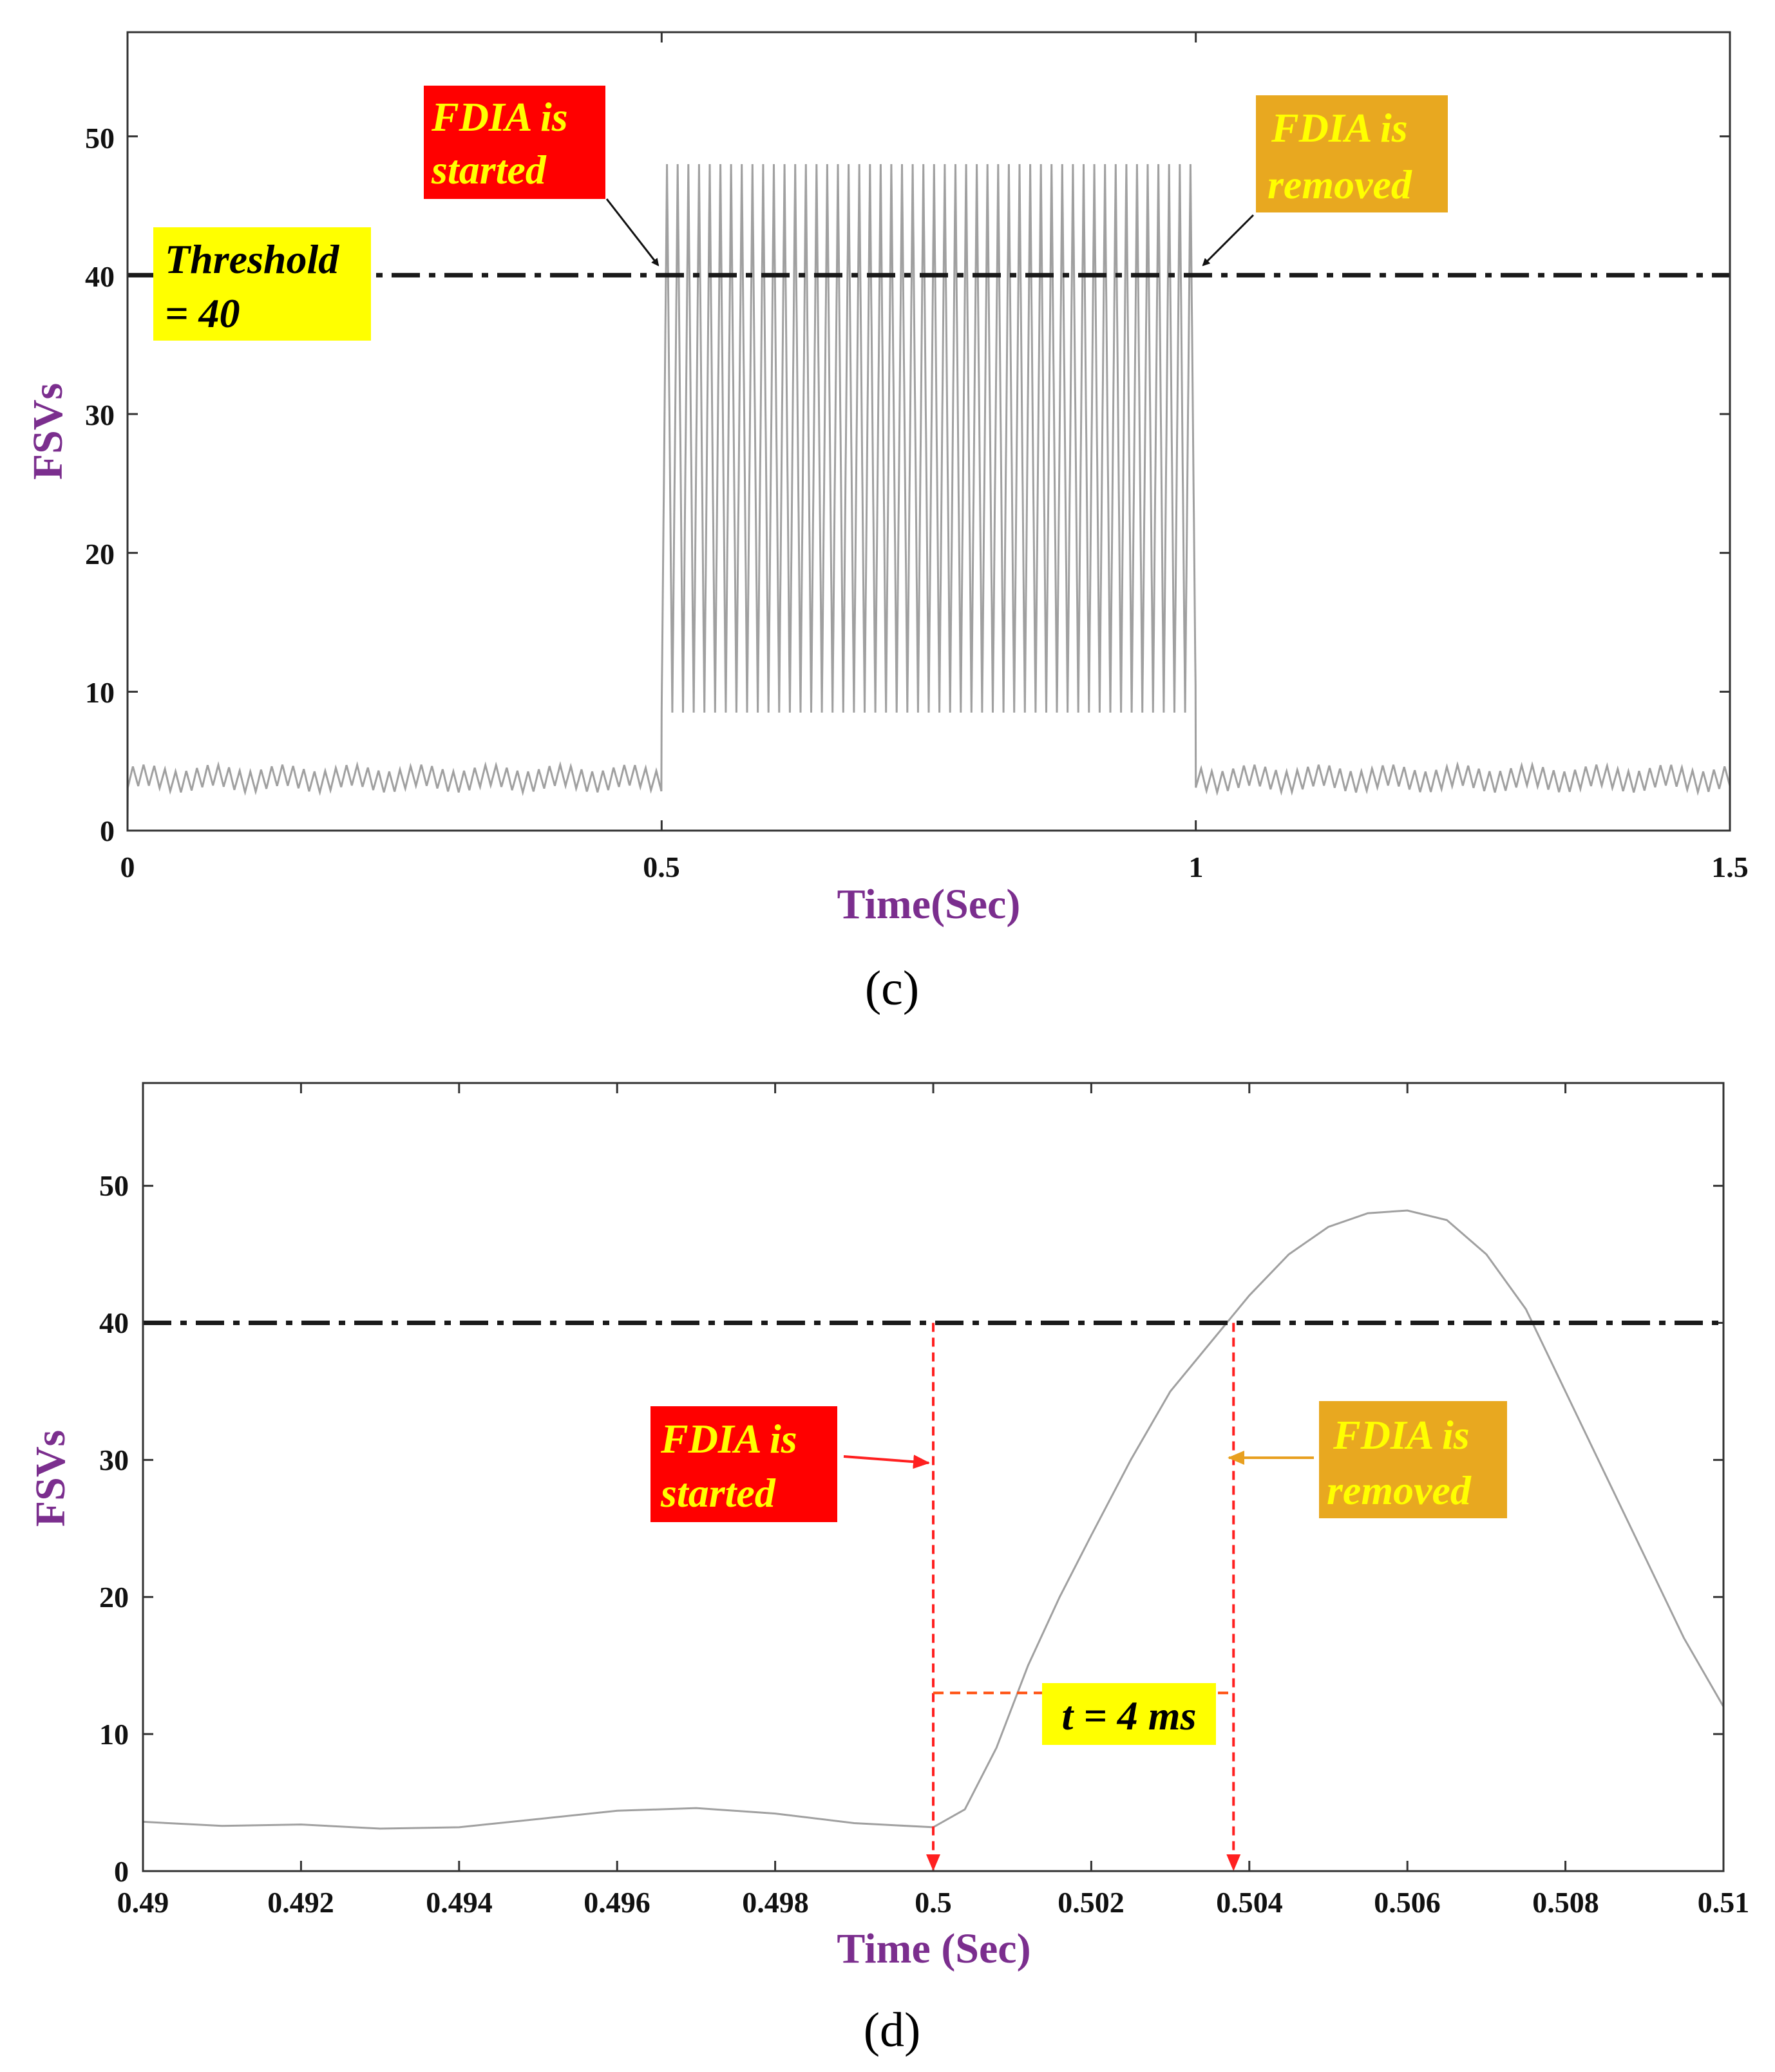 This screenshot has height=2072, width=1775. What do you see at coordinates (1339, 184) in the screenshot?
I see `c-removed-label-line2: removed` at bounding box center [1339, 184].